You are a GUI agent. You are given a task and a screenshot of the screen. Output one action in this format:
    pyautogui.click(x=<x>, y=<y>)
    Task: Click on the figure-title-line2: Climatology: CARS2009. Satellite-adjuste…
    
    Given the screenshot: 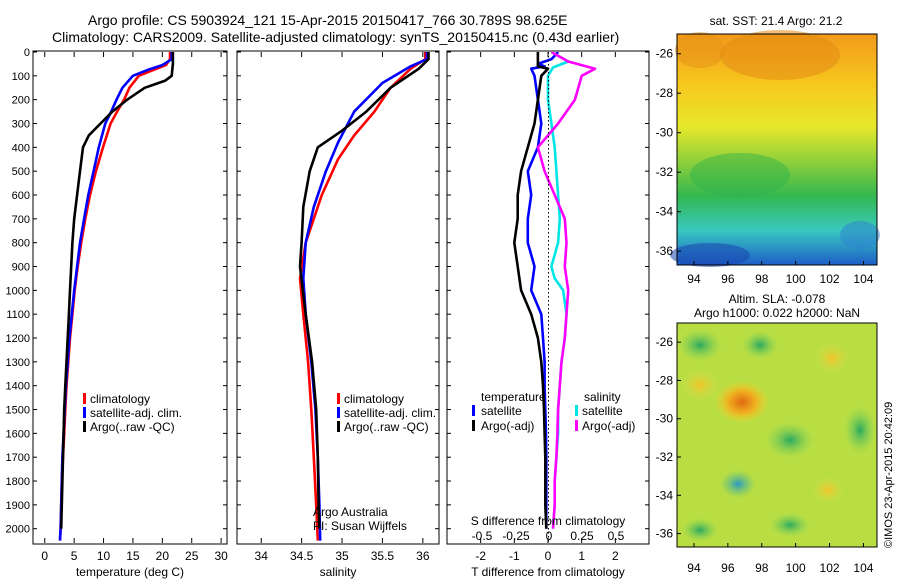 What is the action you would take?
    pyautogui.click(x=335, y=37)
    